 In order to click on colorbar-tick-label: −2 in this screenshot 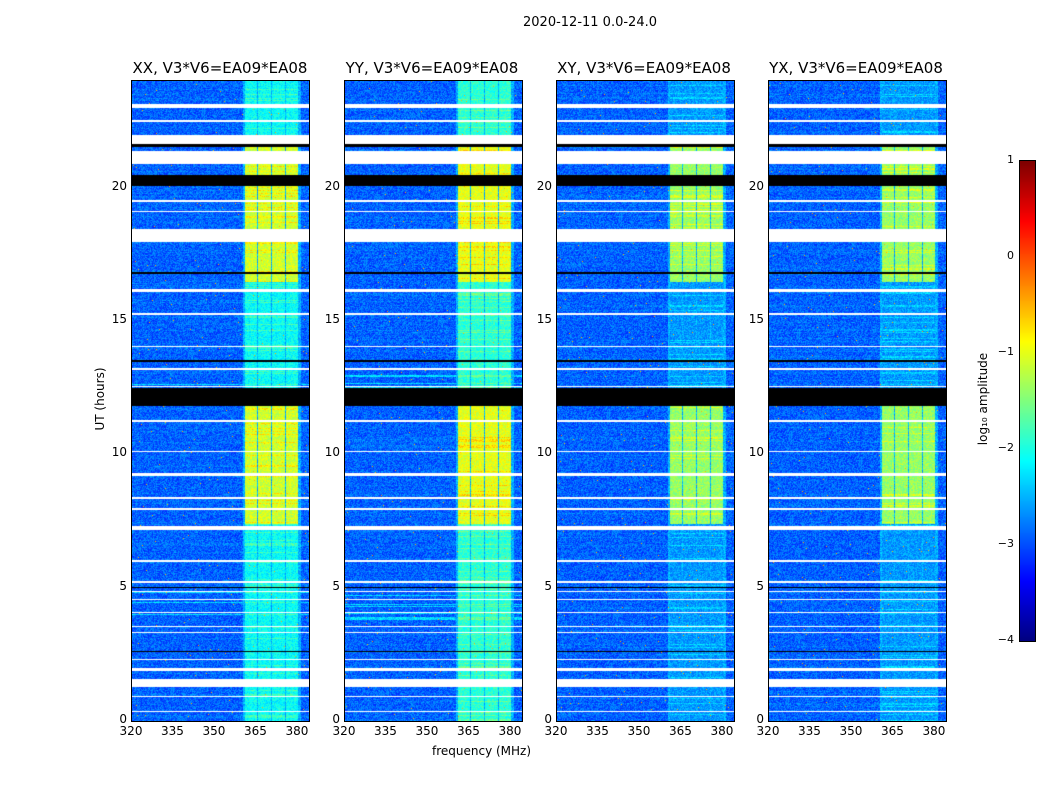, I will do `click(1005, 447)`.